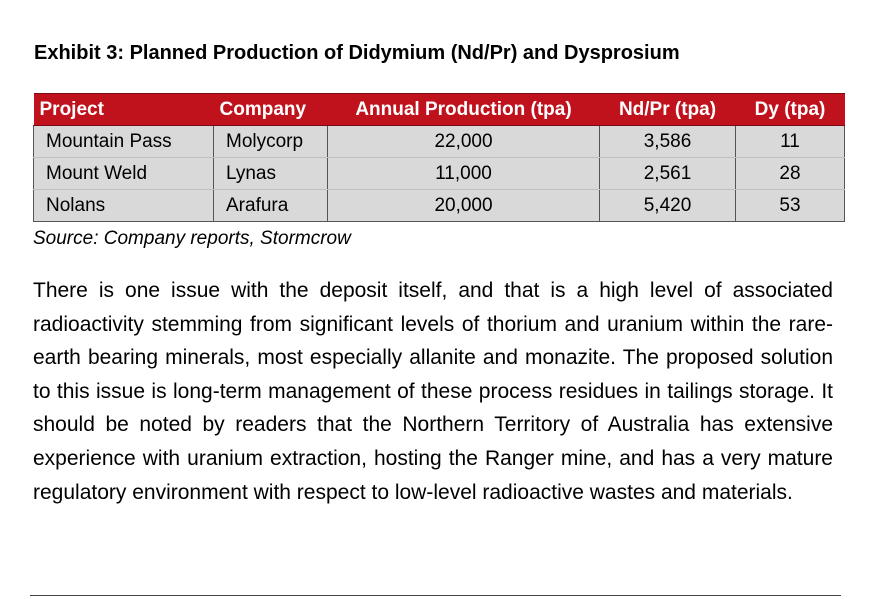  I want to click on cell-nd-pr: 3,586, so click(667, 141).